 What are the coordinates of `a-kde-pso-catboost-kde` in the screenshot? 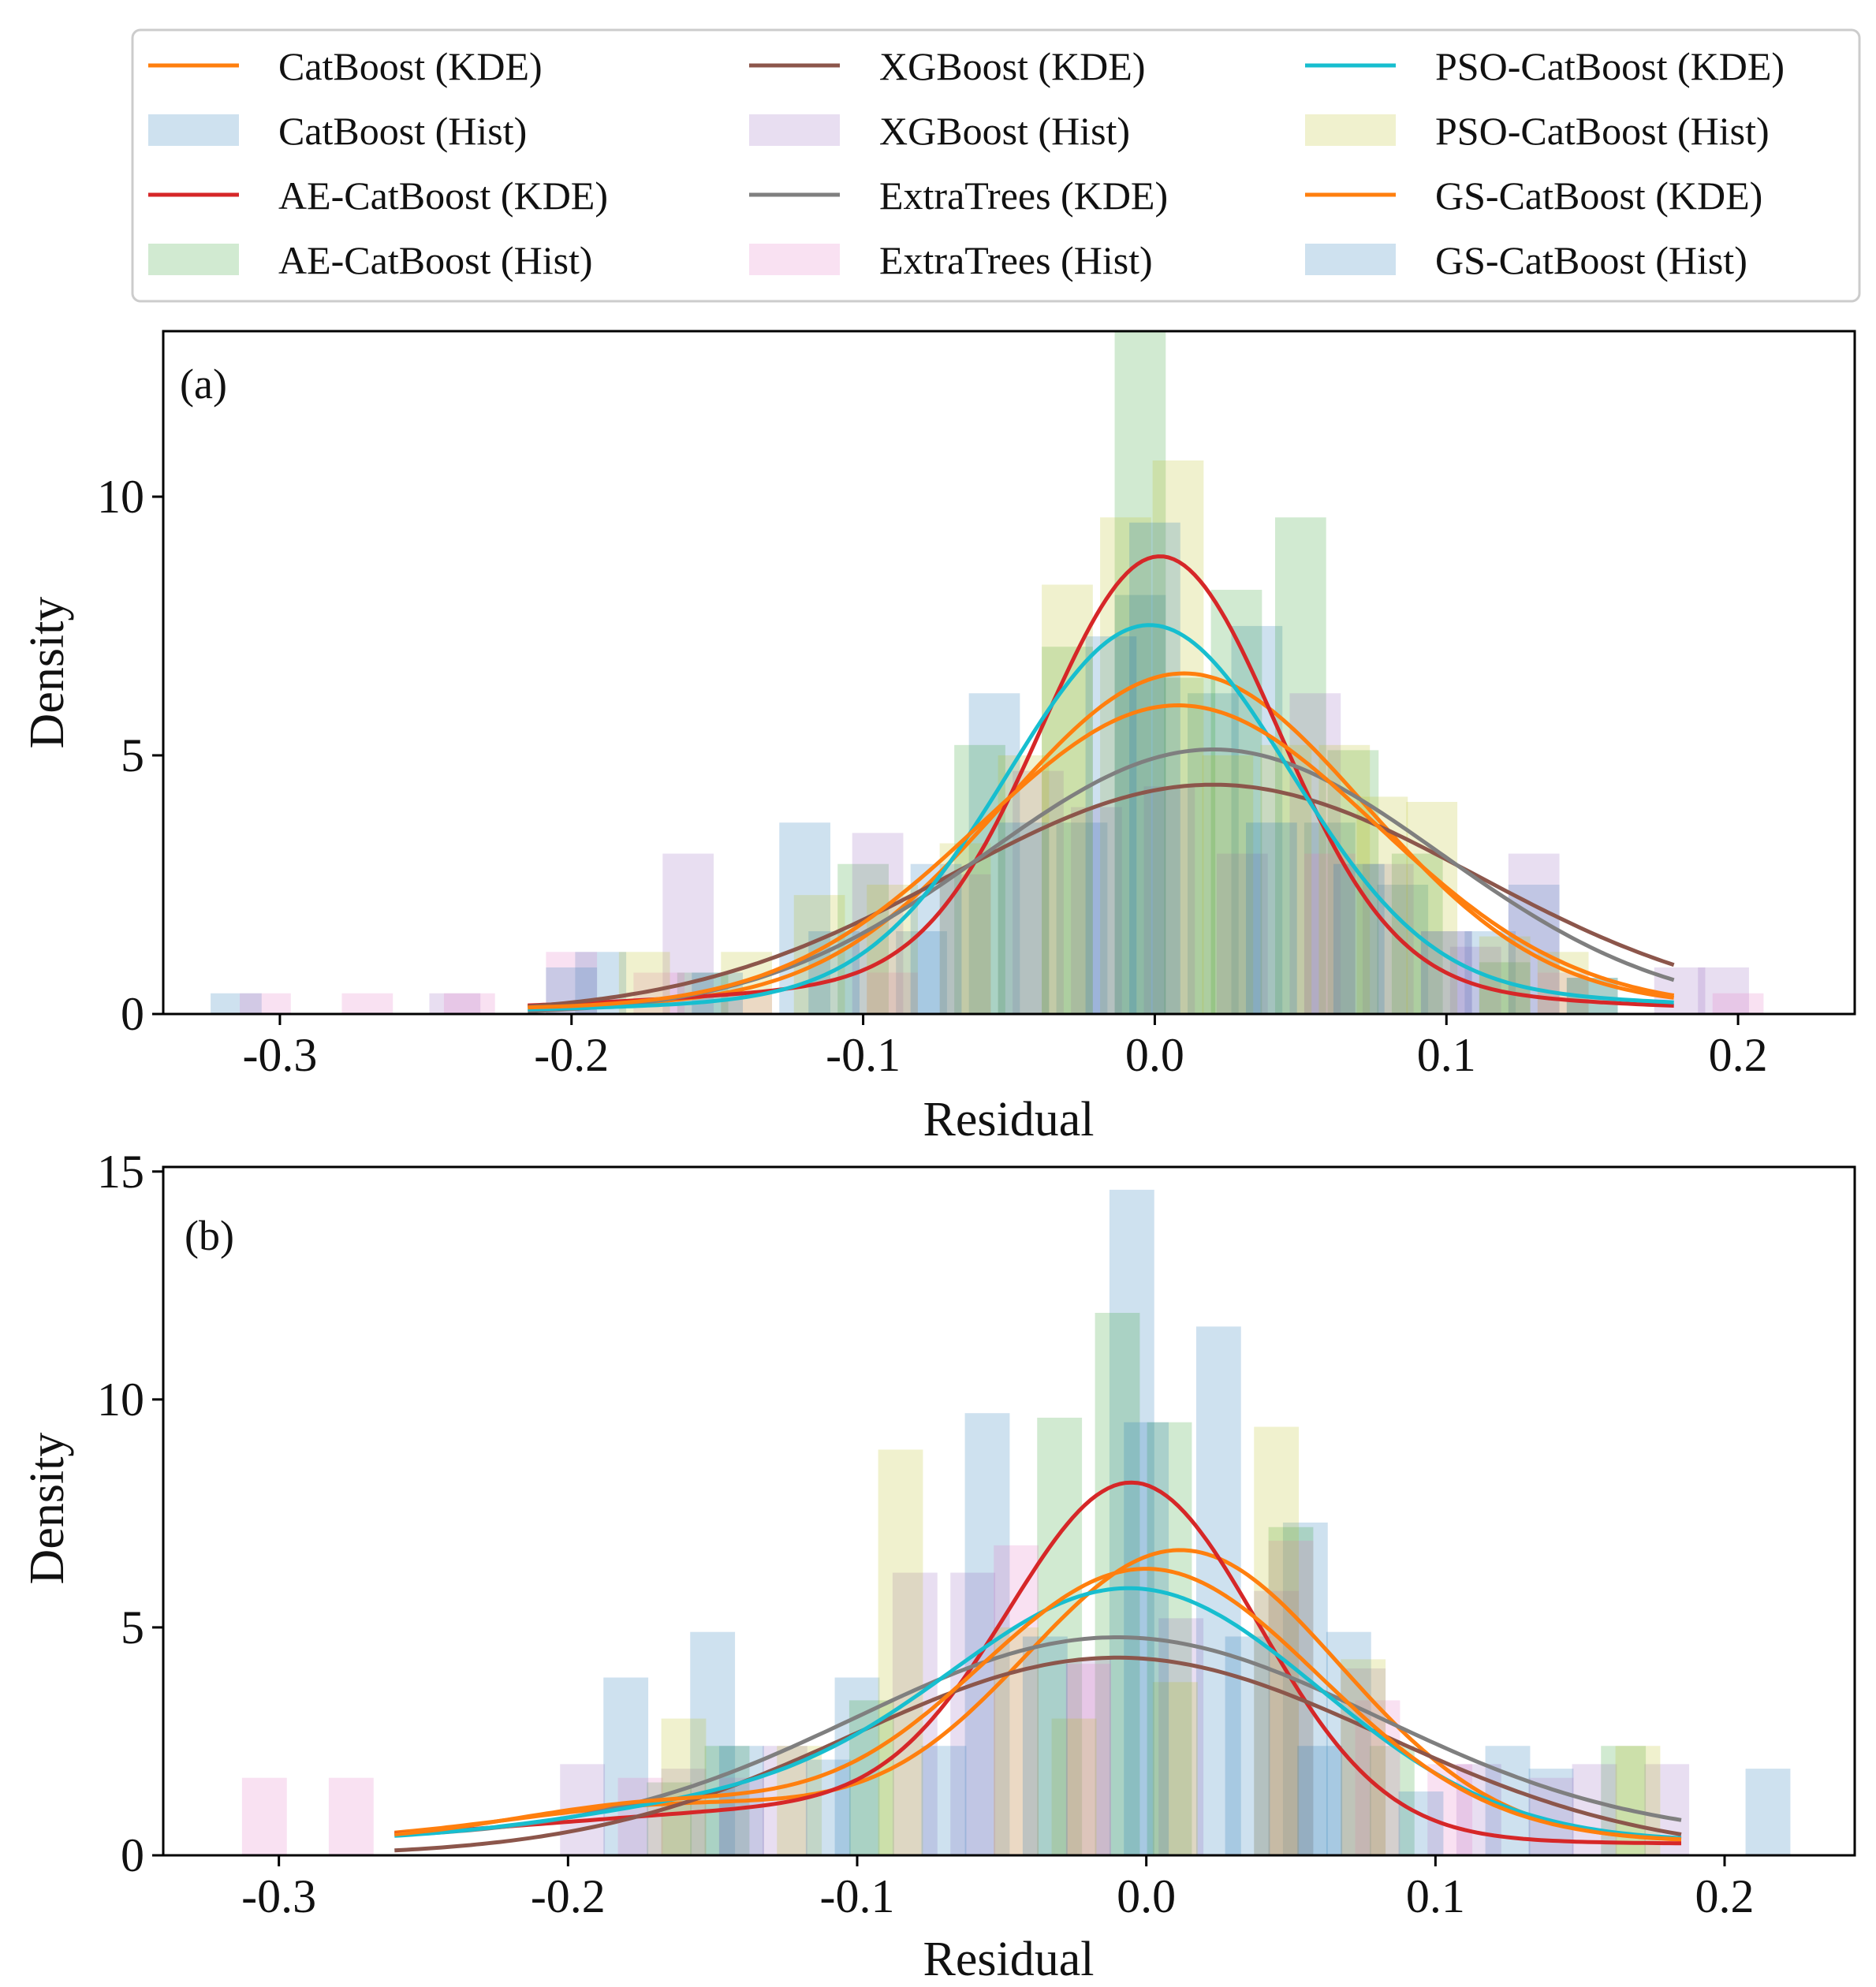 It's located at (1101, 817).